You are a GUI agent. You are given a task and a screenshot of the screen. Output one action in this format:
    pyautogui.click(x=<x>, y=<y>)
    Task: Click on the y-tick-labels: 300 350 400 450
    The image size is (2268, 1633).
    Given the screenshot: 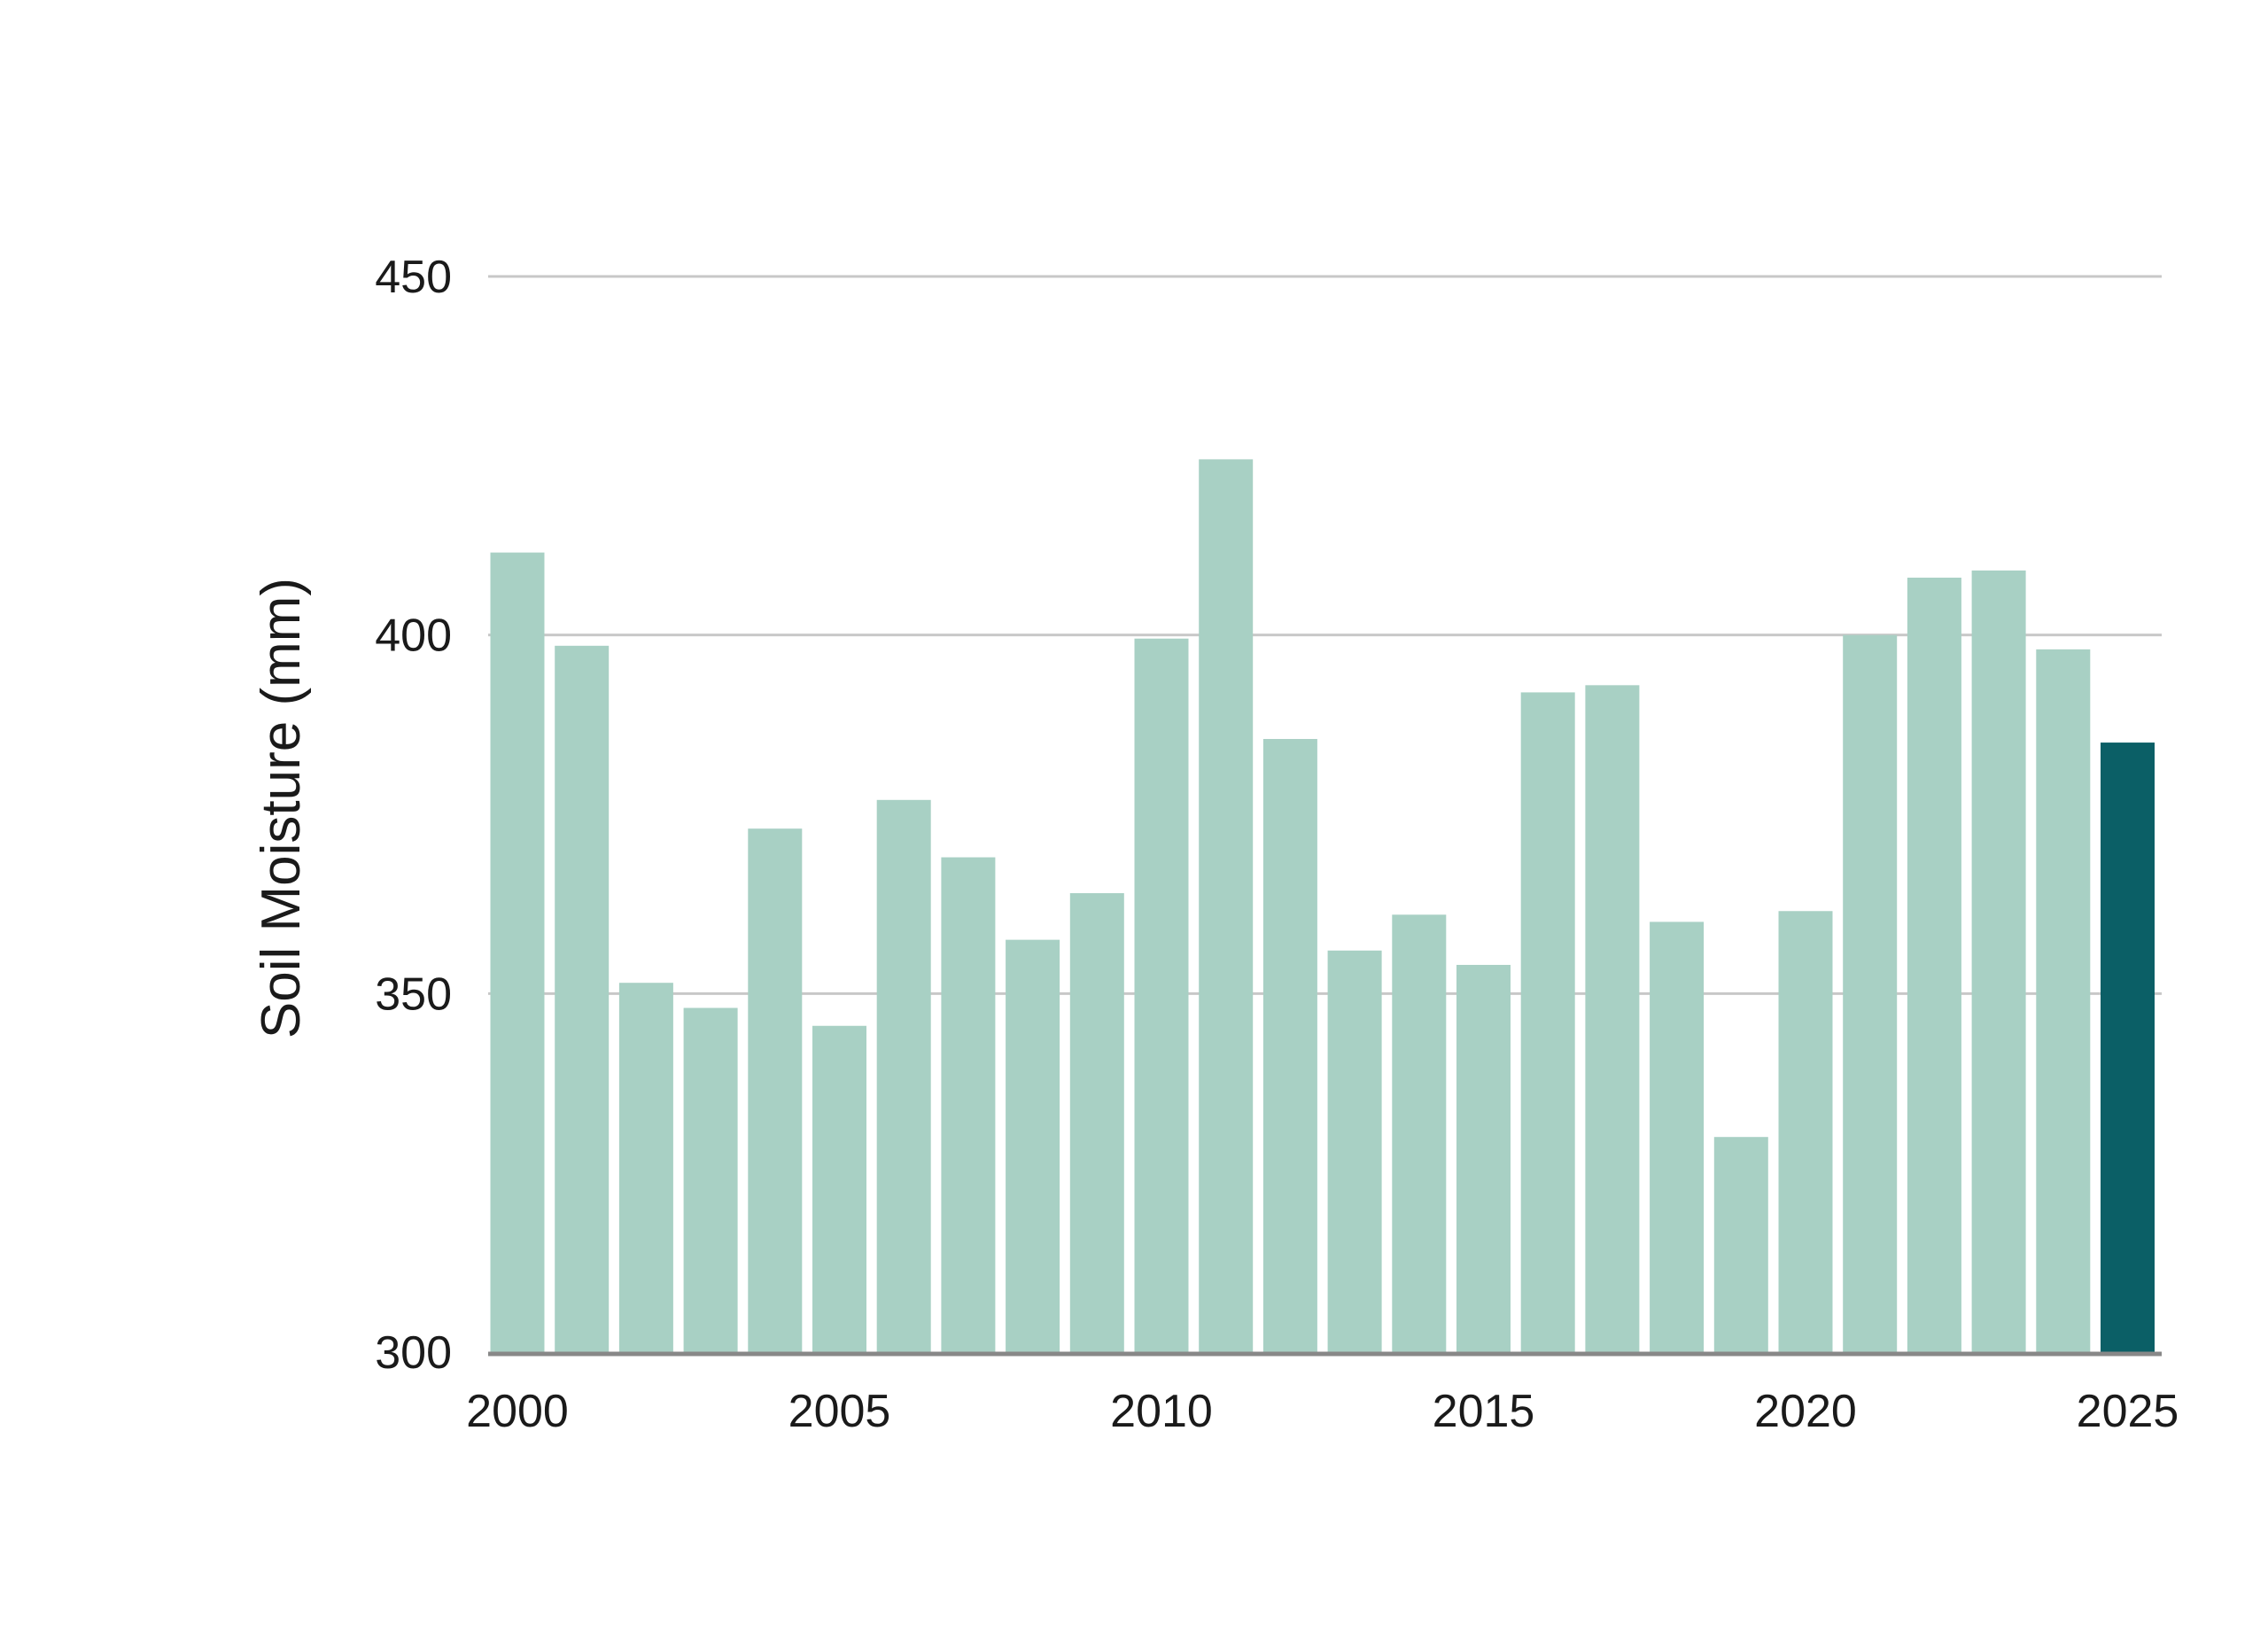 What is the action you would take?
    pyautogui.click(x=413, y=815)
    